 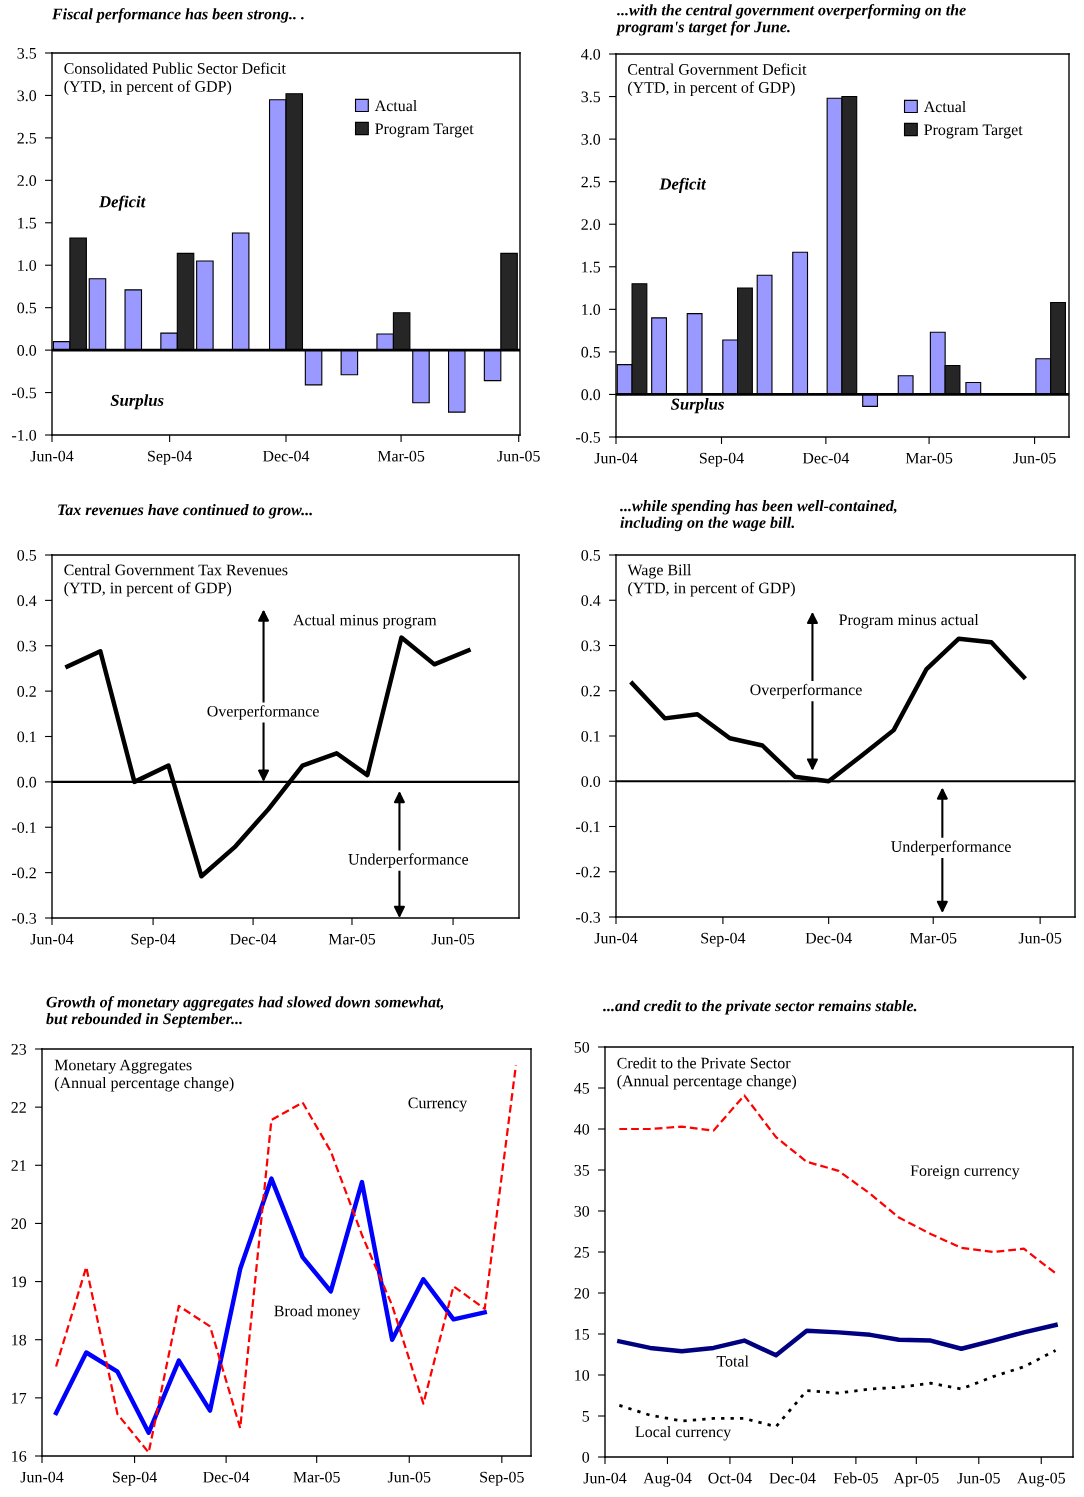 What do you see at coordinates (760, 1007) in the screenshot?
I see `chart-title: ...and credit to the private sector remains stable.` at bounding box center [760, 1007].